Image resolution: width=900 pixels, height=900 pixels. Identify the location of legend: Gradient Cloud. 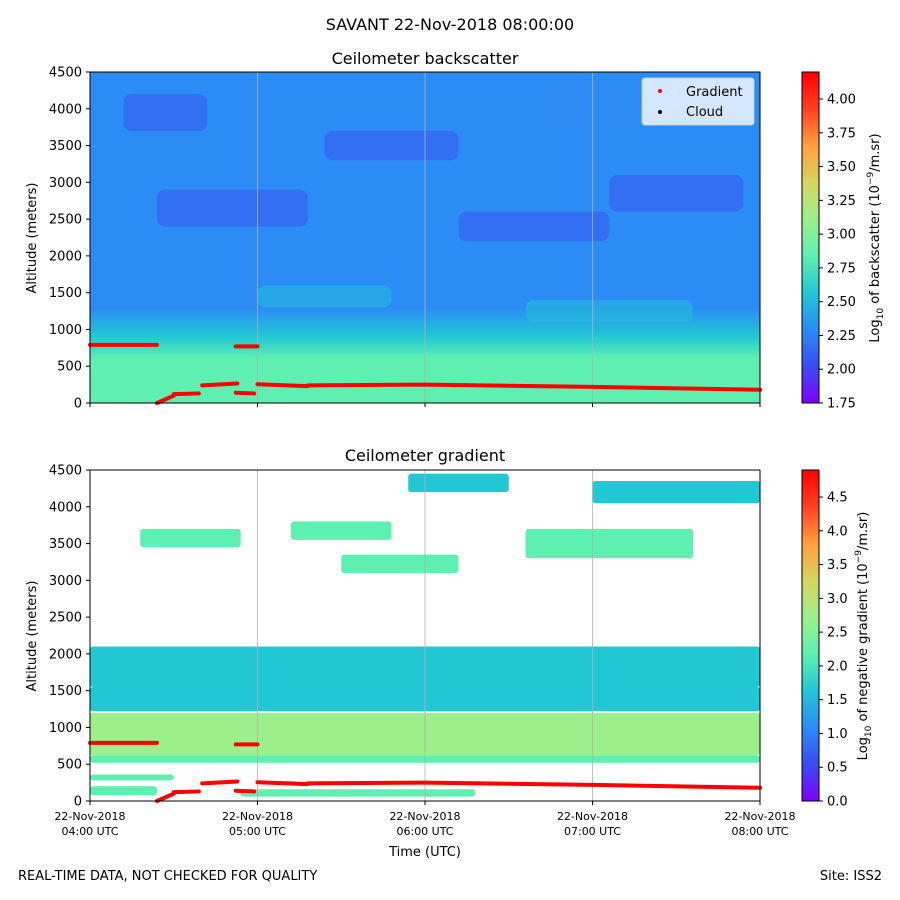
(698, 101).